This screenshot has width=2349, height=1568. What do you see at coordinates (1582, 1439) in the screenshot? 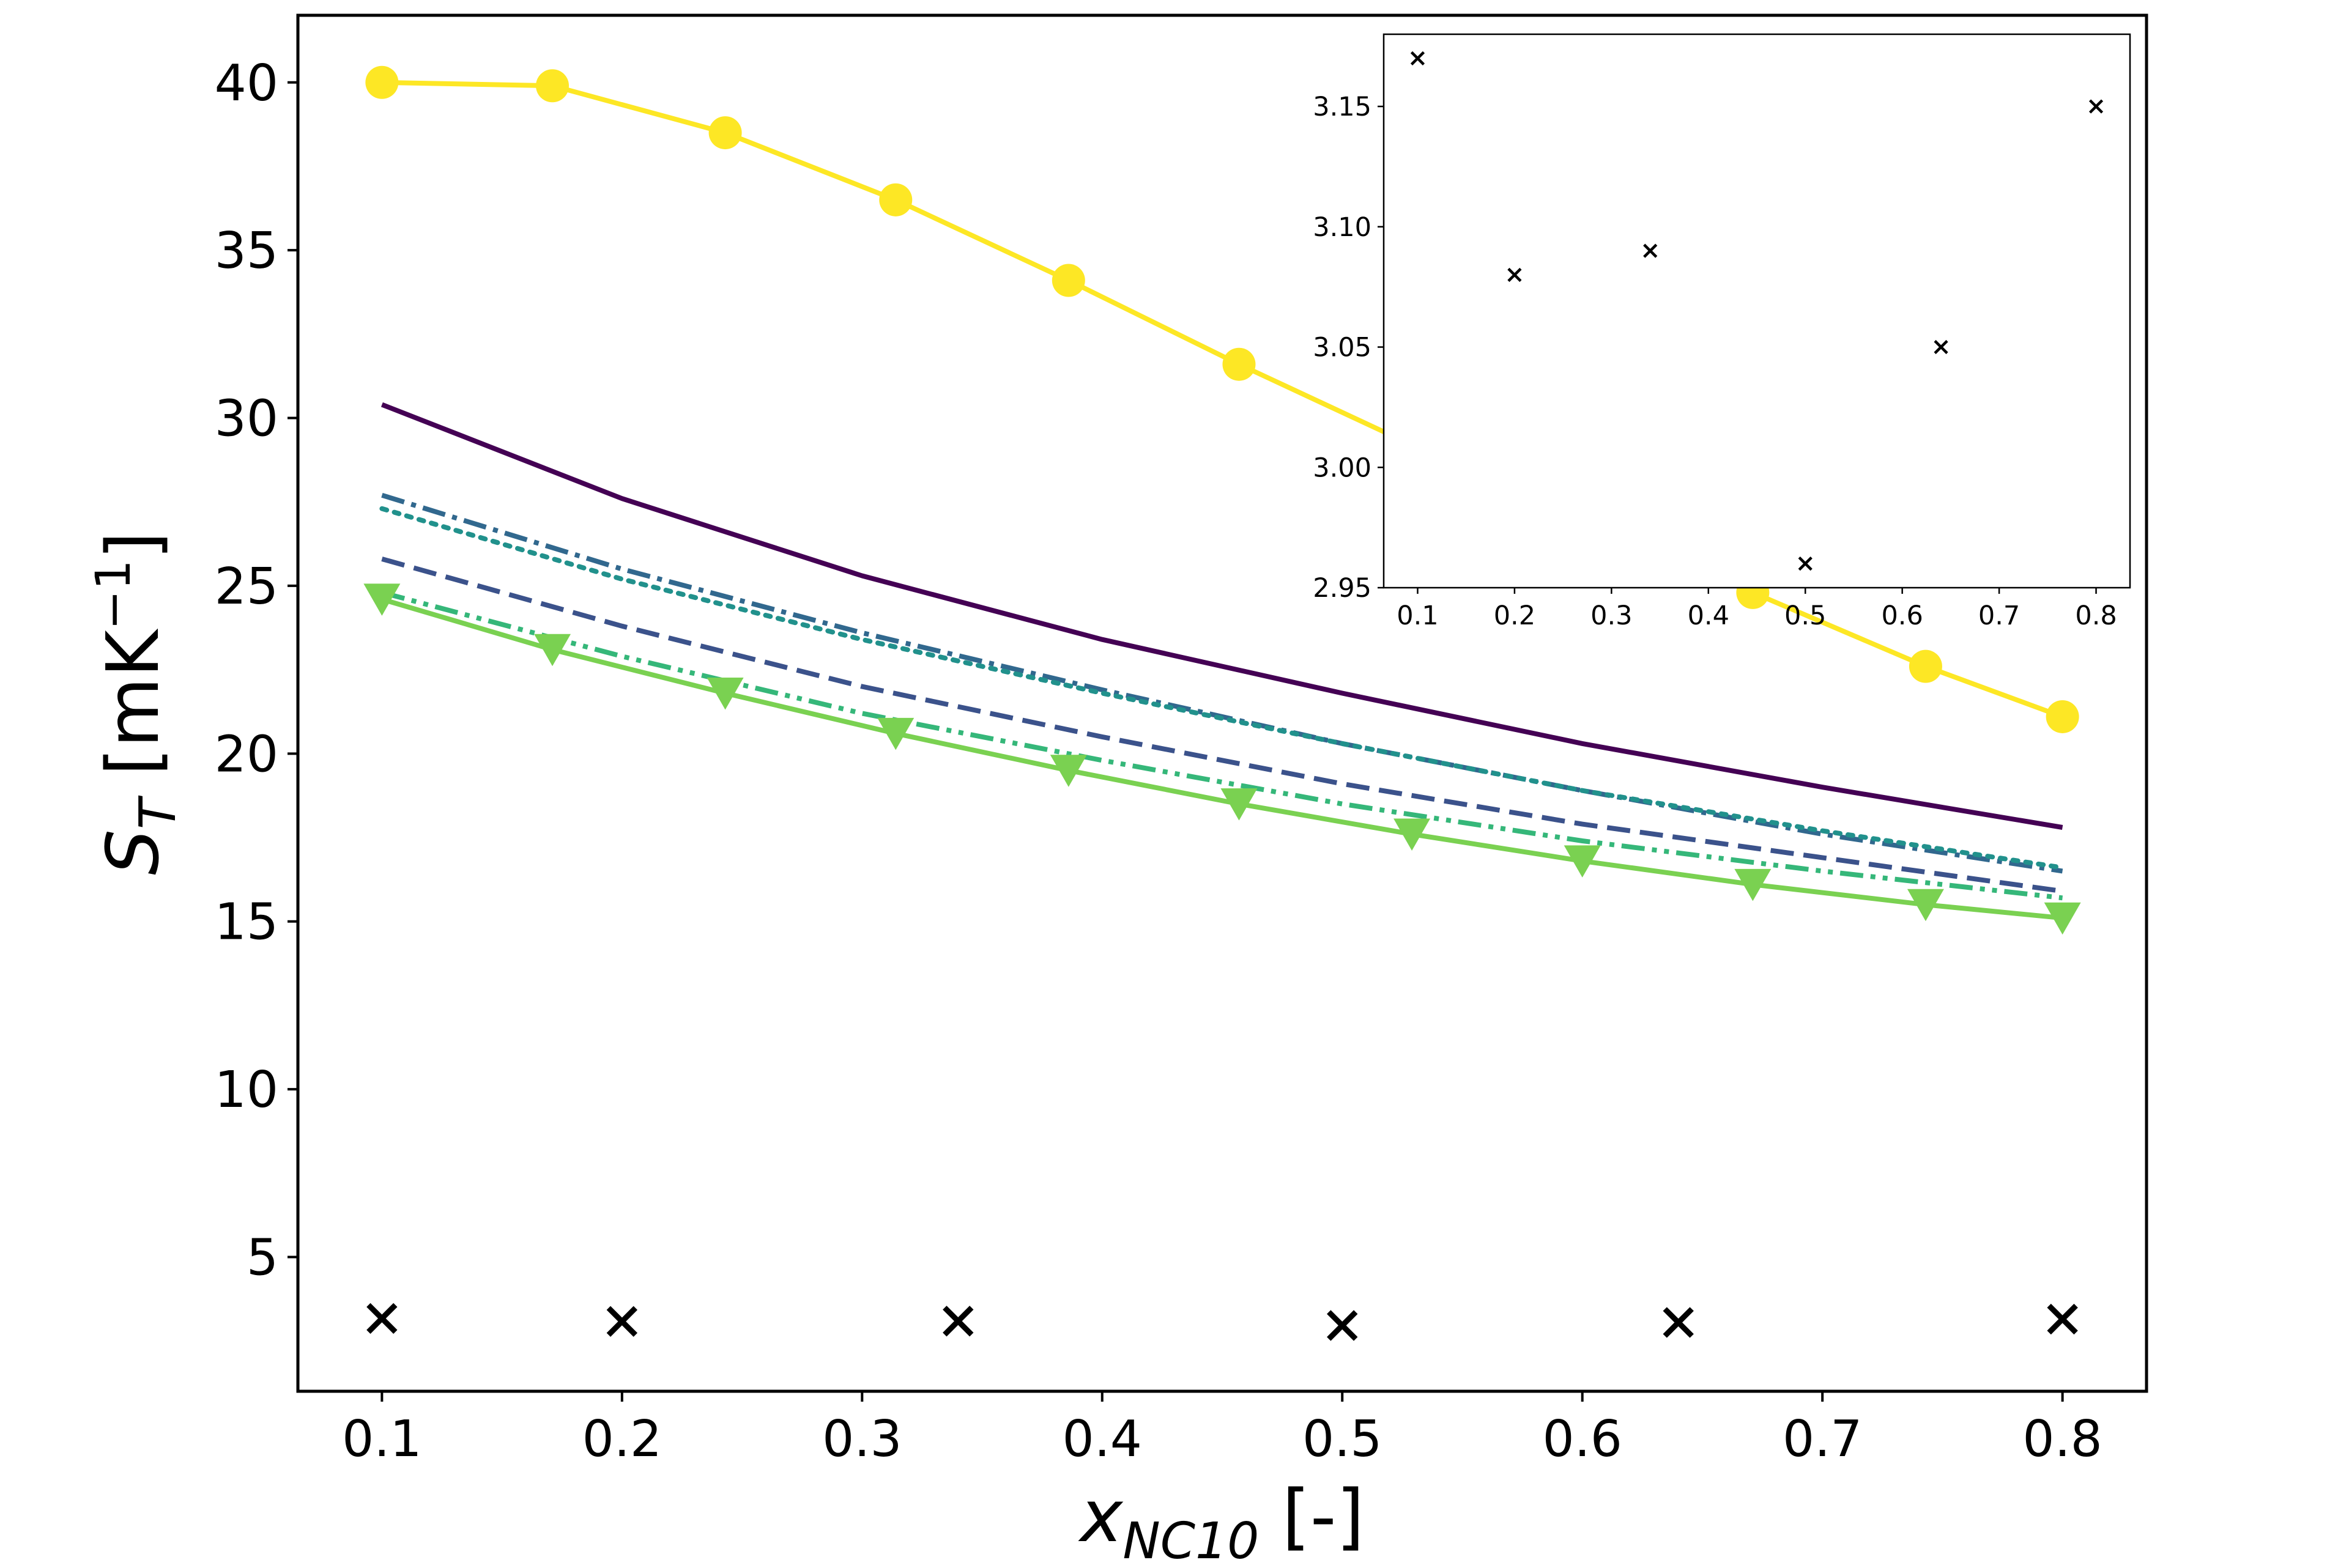
I see `x-tick-label: 0.6` at bounding box center [1582, 1439].